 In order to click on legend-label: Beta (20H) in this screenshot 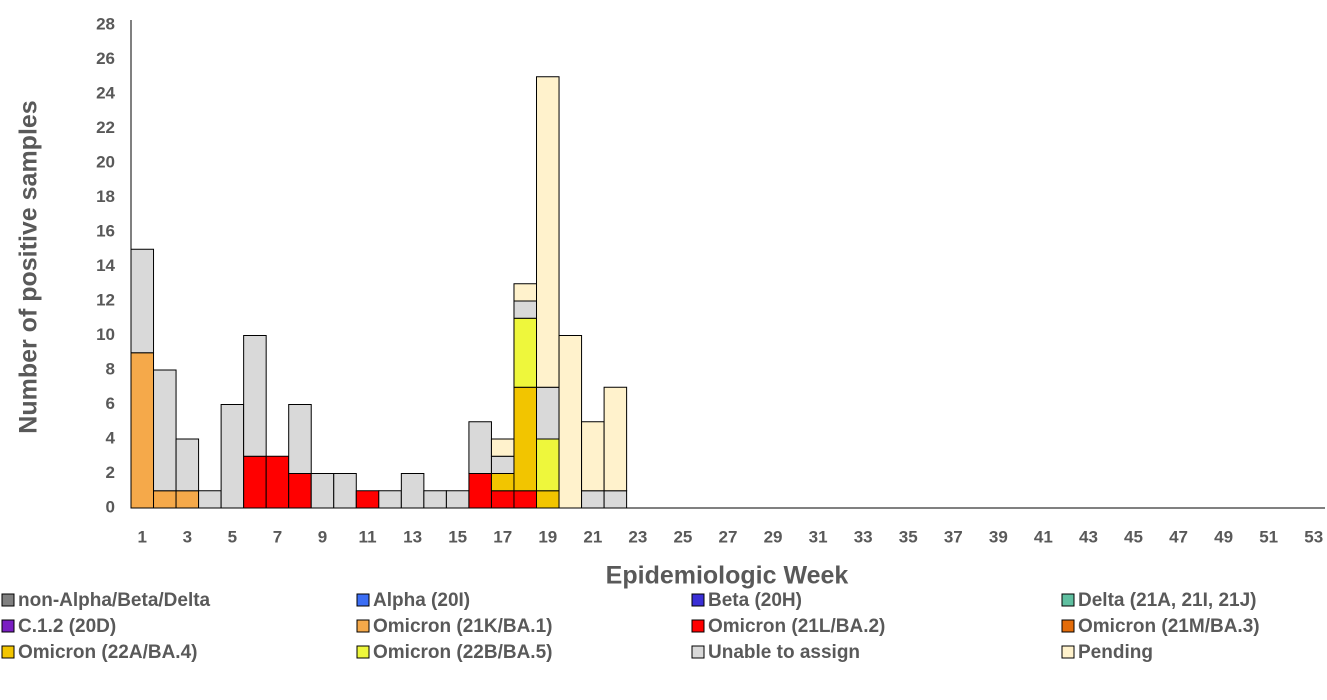, I will do `click(755, 600)`.